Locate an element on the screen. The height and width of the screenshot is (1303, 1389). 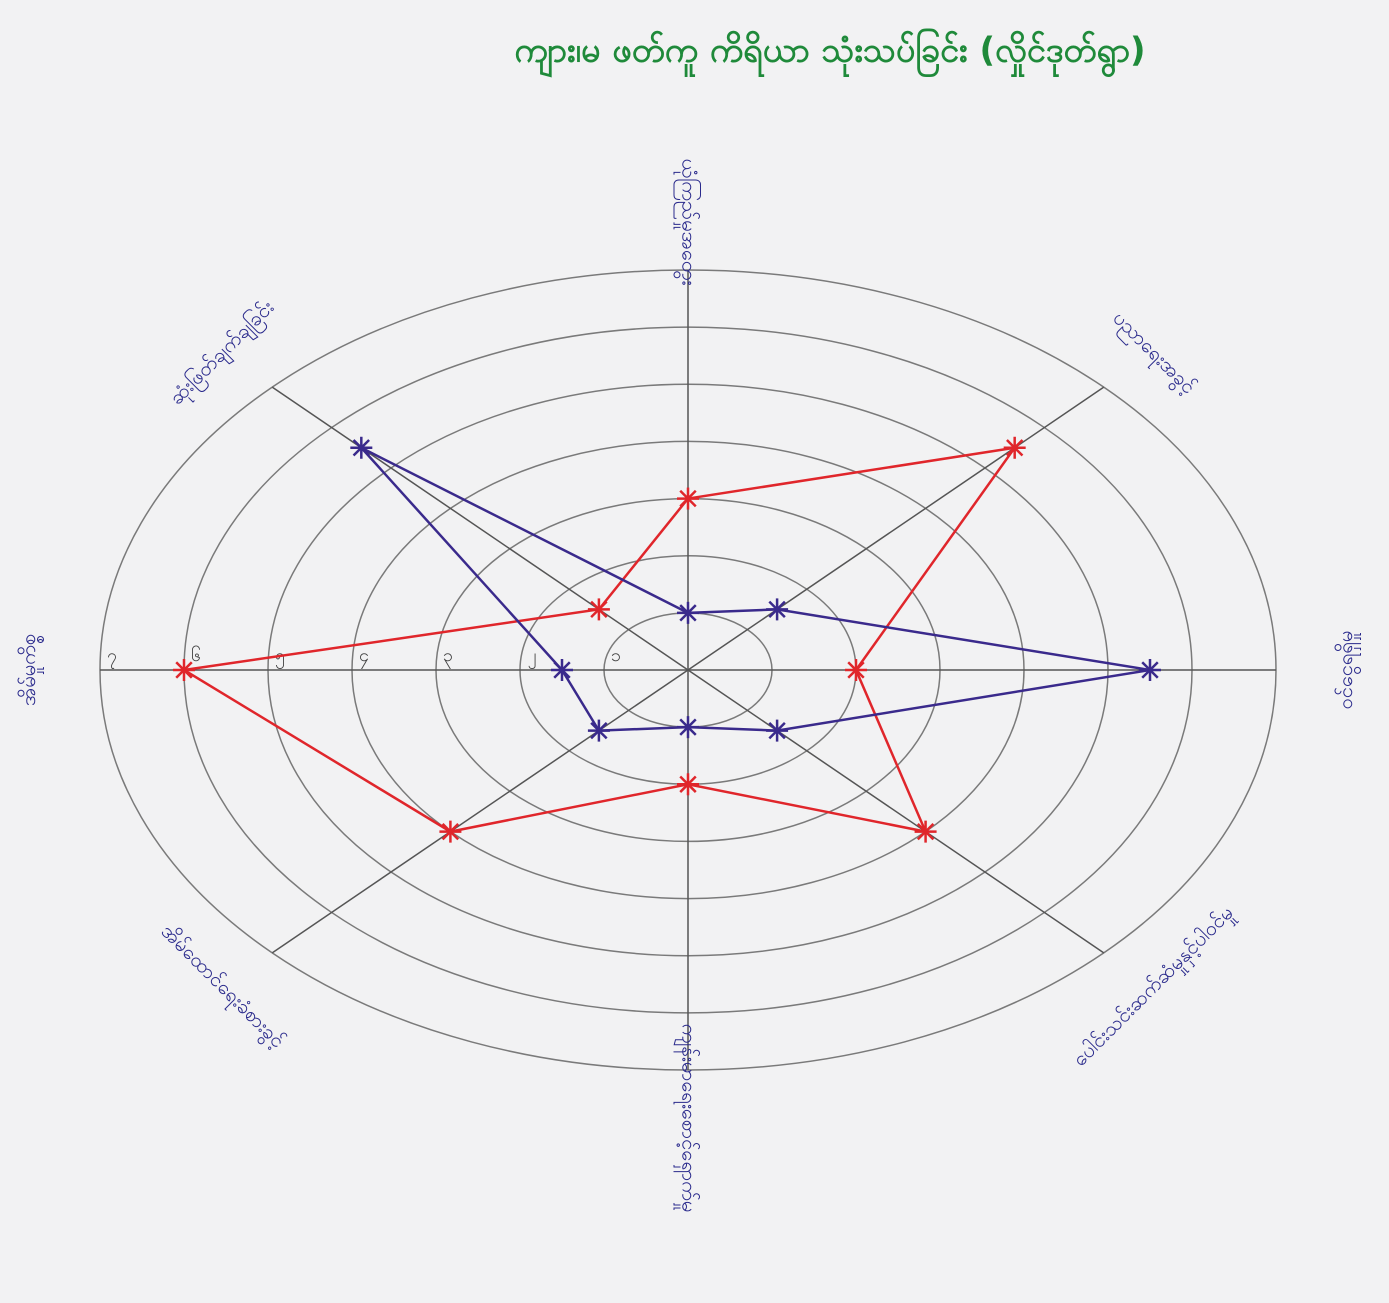
axis-label: ဝင်ငွေရရှိမှု is located at coordinates (1347, 670).